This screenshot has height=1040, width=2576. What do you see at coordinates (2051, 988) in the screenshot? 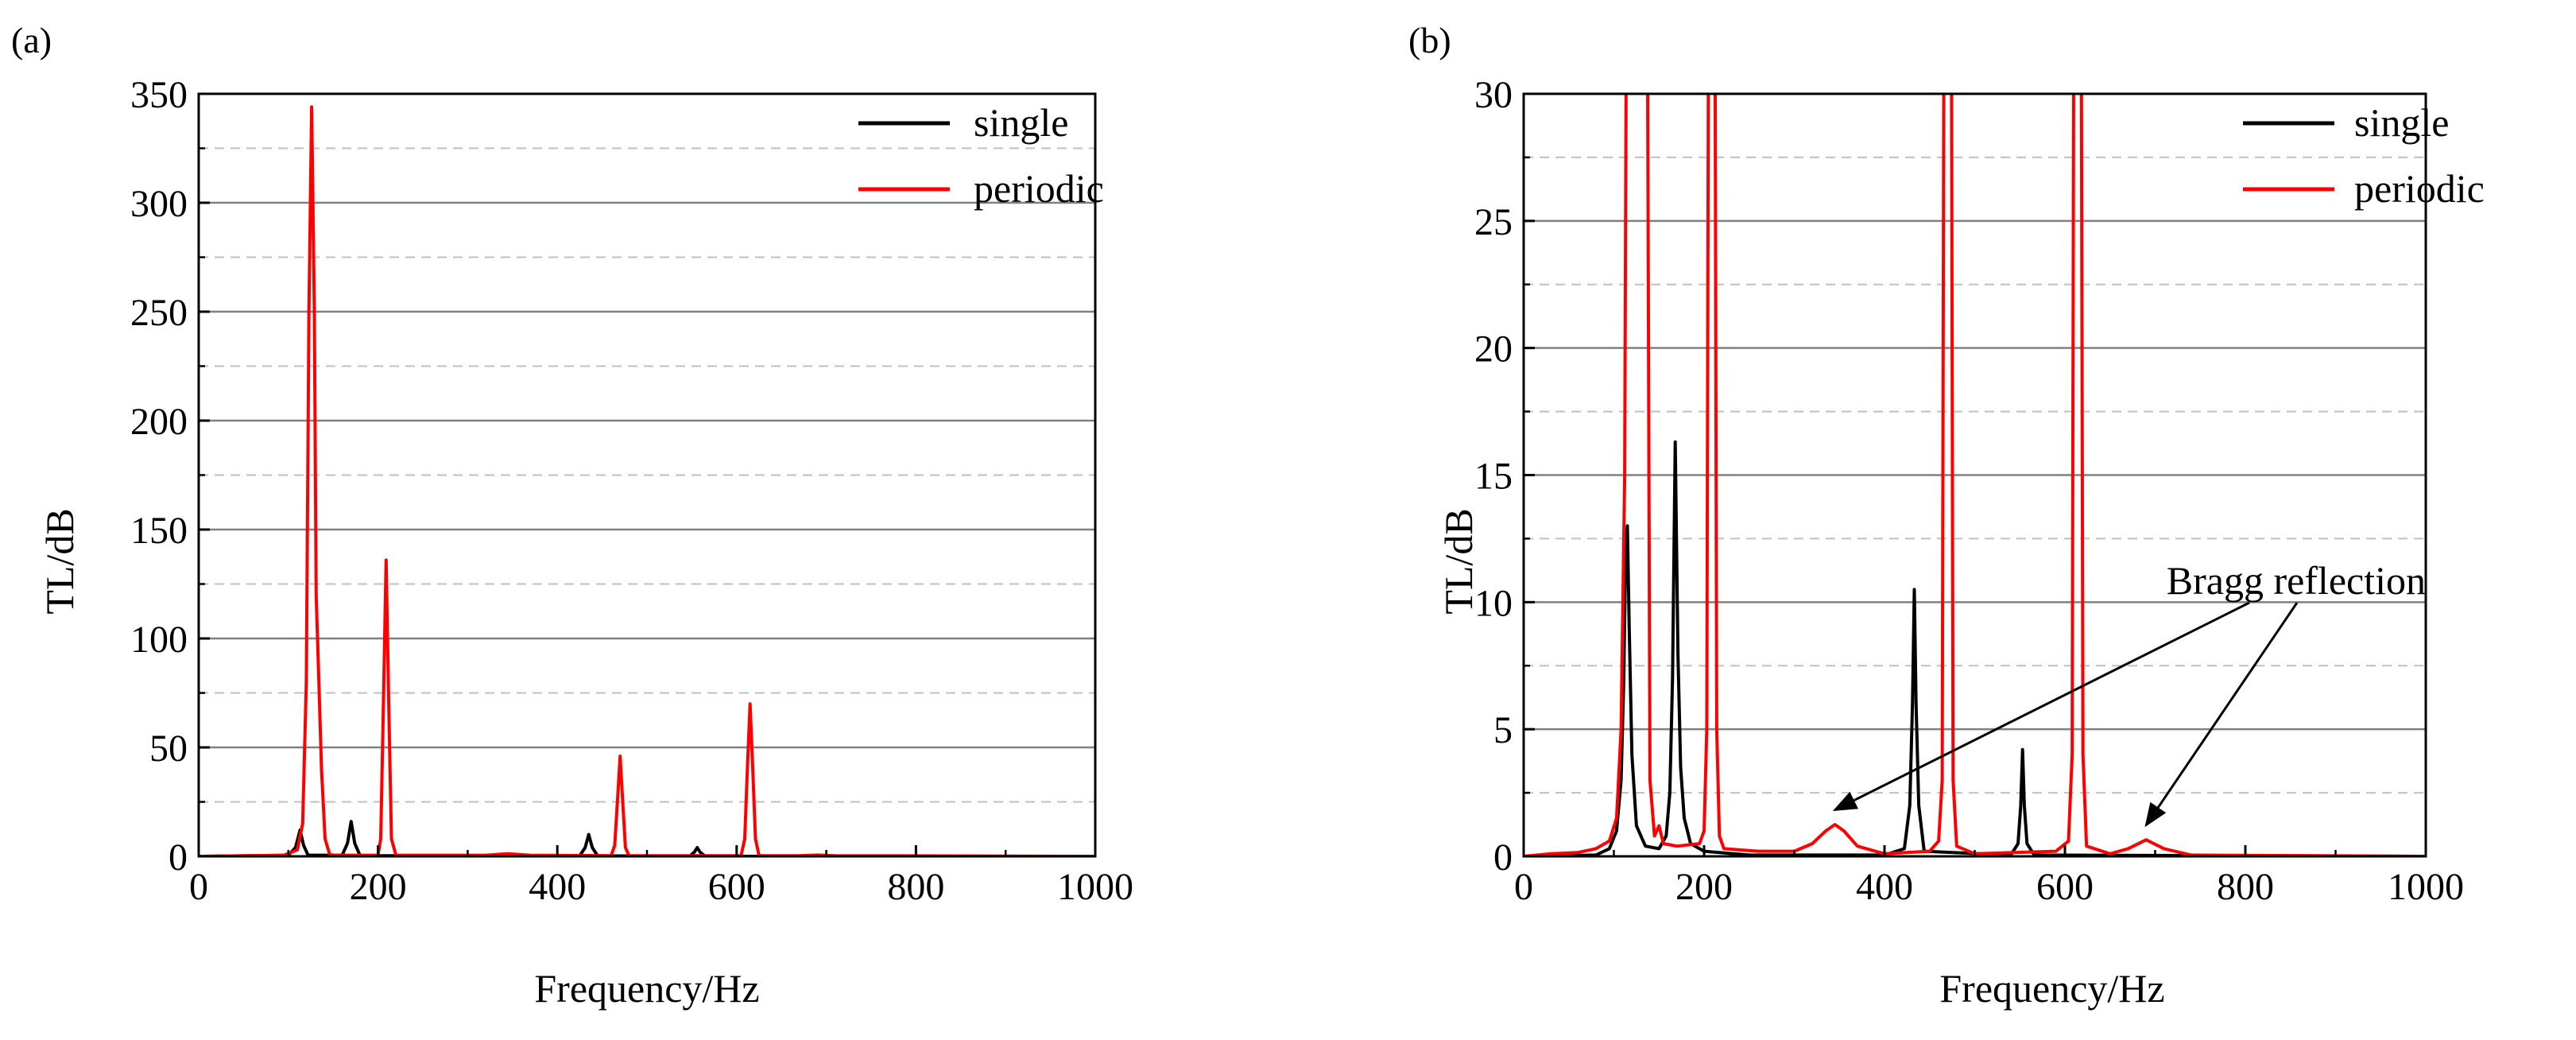
I see `panel-b-x-axis-label: Frequency/Hz` at bounding box center [2051, 988].